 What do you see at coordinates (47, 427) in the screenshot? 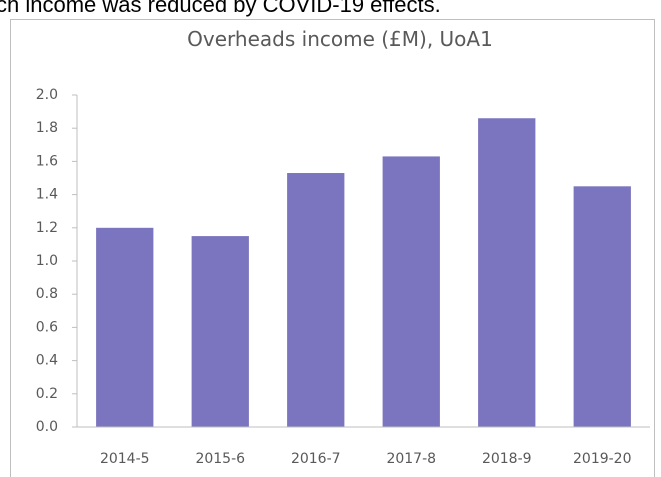
I see `y-tick-label: 0.0` at bounding box center [47, 427].